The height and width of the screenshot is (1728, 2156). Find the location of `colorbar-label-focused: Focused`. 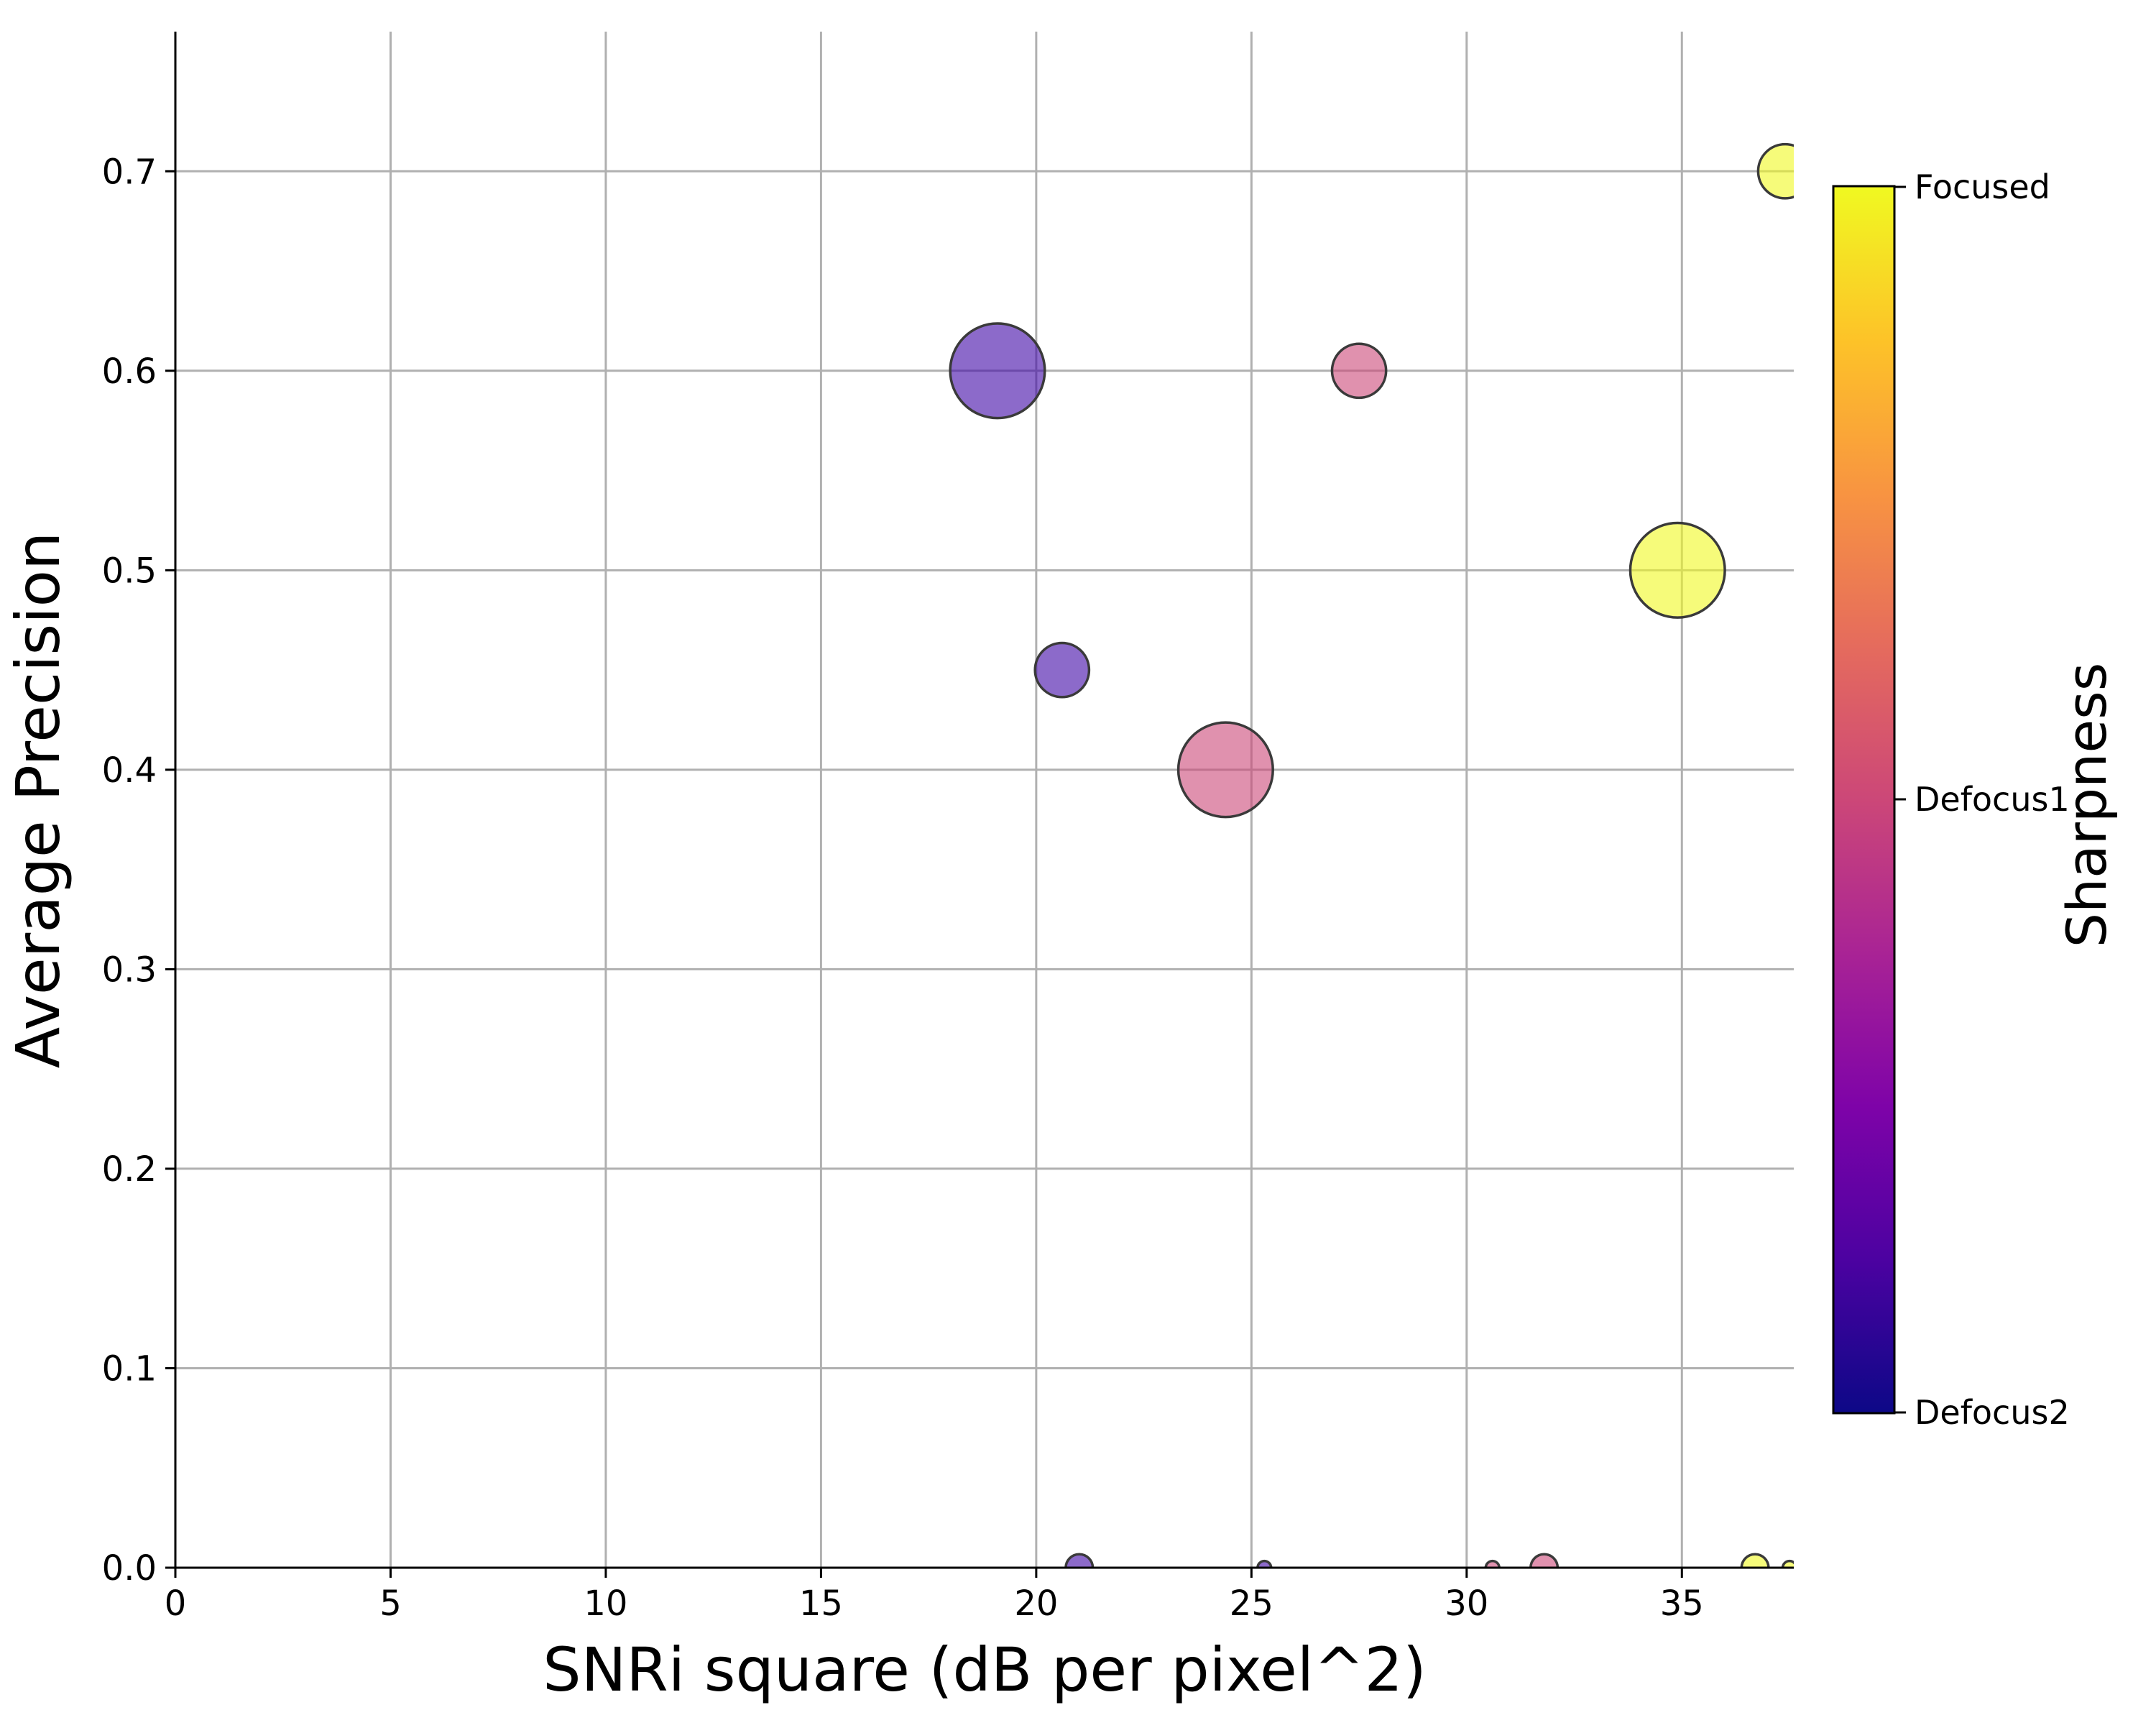

colorbar-label-focused: Focused is located at coordinates (1983, 187).